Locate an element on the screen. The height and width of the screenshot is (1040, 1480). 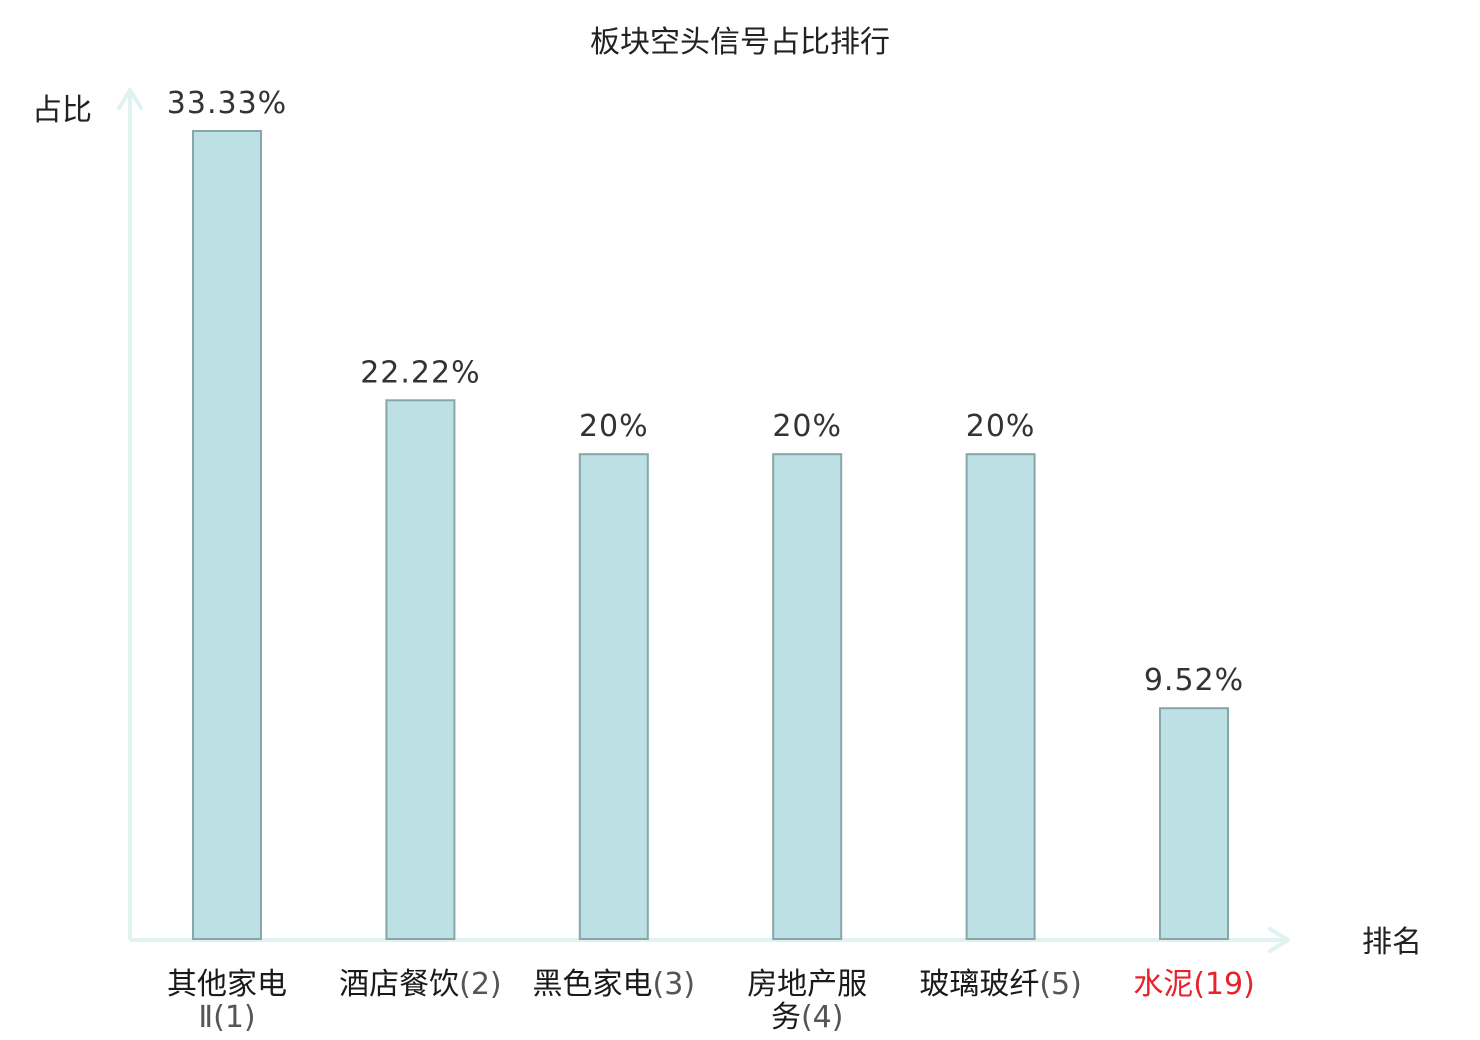
category-label: 玻璃玻纤(5) is located at coordinates (1000, 984).